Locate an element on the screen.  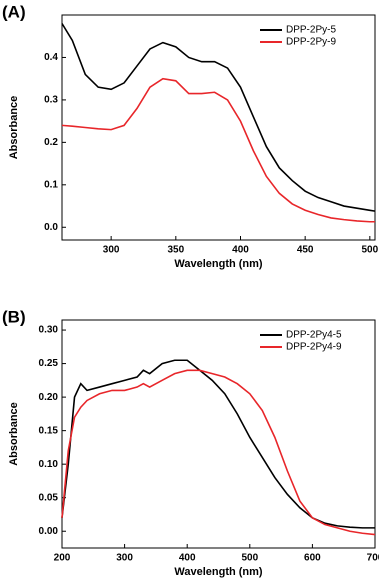
x-tick-label: 350 is located at coordinates (175, 250).